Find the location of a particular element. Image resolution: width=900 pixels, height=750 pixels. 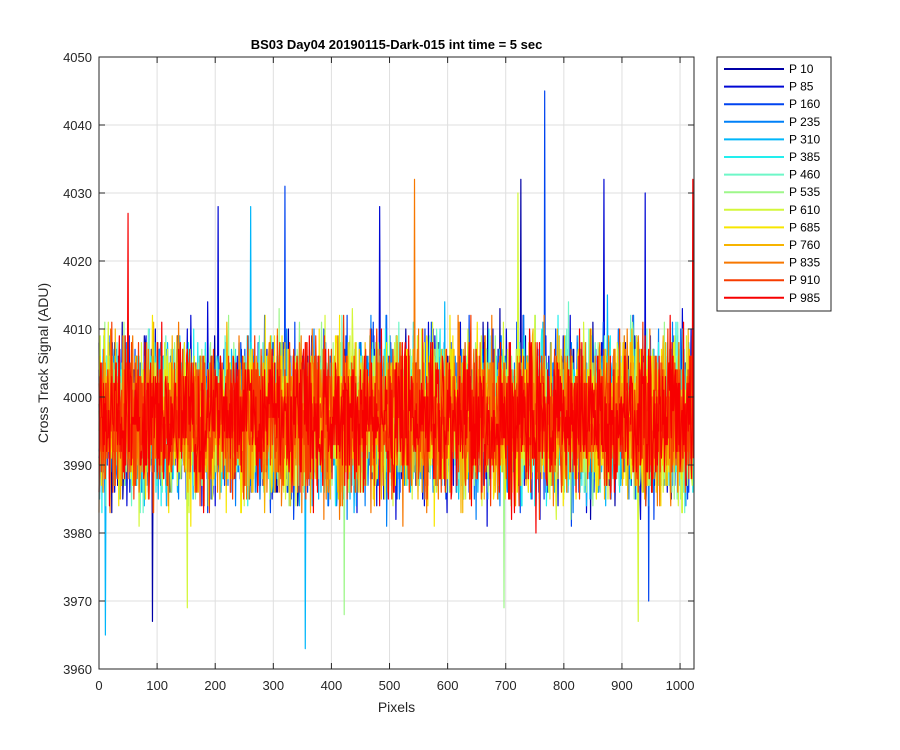

x-tick-label: 0 is located at coordinates (98, 685).